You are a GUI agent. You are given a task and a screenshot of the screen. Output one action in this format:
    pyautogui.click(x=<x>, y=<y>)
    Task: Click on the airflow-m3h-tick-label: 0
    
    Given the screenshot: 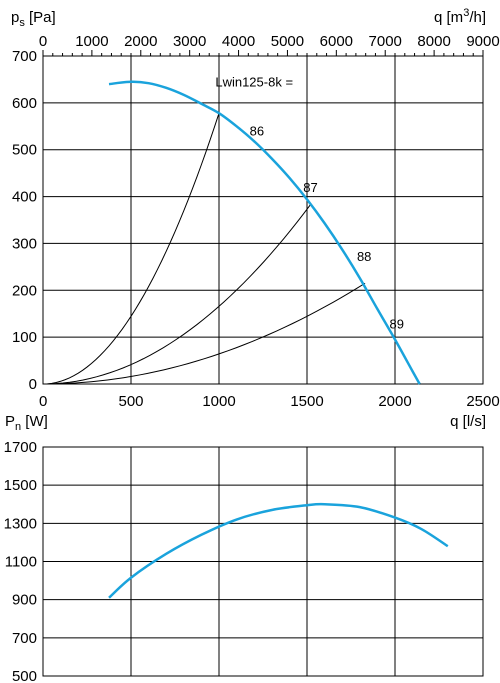 What is the action you would take?
    pyautogui.click(x=43, y=41)
    